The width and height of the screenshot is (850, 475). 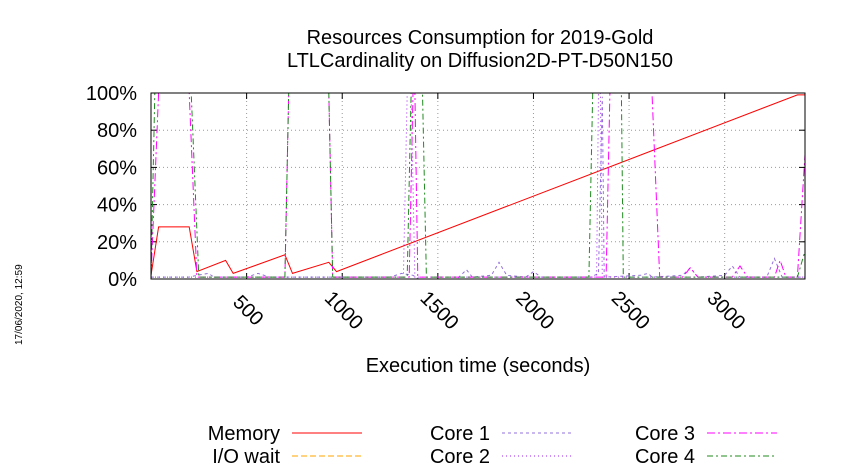 What do you see at coordinates (630, 310) in the screenshot?
I see `x-tick-label: 2500` at bounding box center [630, 310].